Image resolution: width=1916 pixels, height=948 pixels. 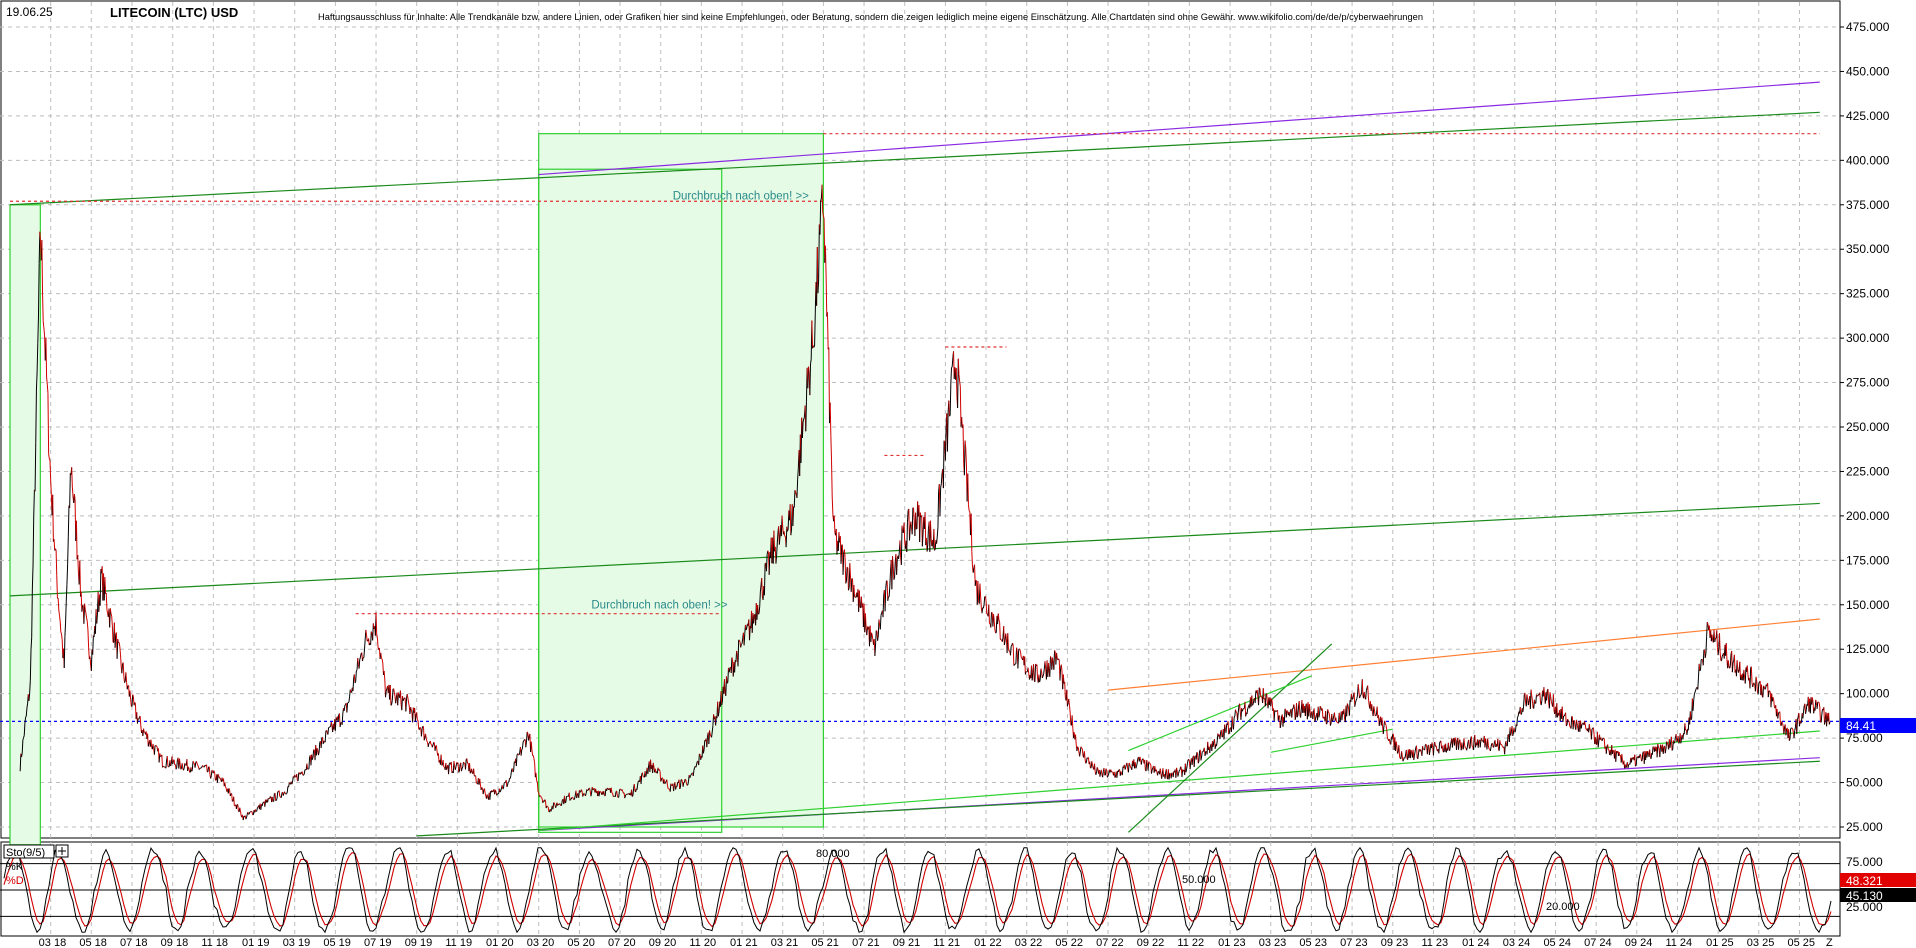 What do you see at coordinates (907, 942) in the screenshot?
I see `x-tick-label: 09 21` at bounding box center [907, 942].